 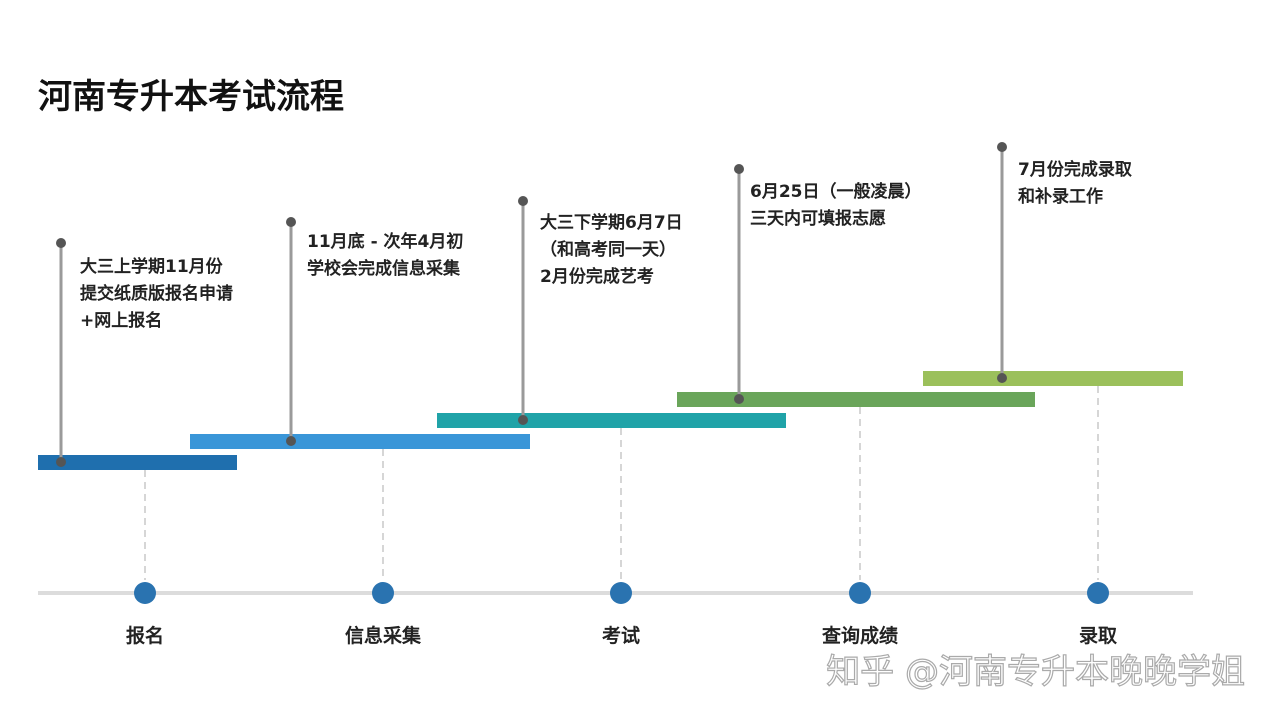 I want to click on stage-label: 信息采集, so click(x=383, y=635).